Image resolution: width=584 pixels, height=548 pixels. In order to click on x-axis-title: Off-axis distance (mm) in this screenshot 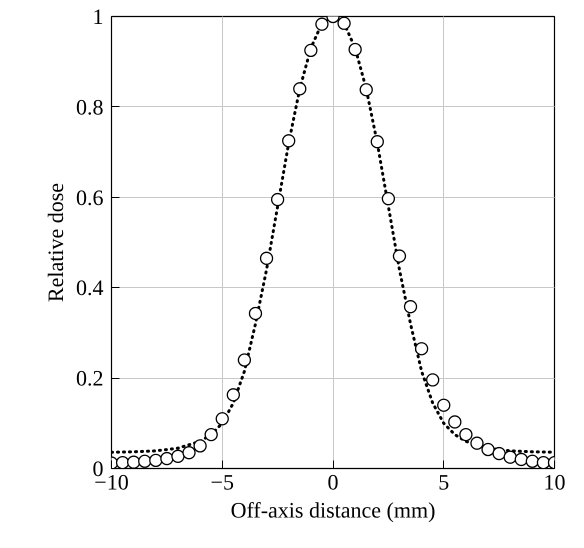, I will do `click(333, 510)`.